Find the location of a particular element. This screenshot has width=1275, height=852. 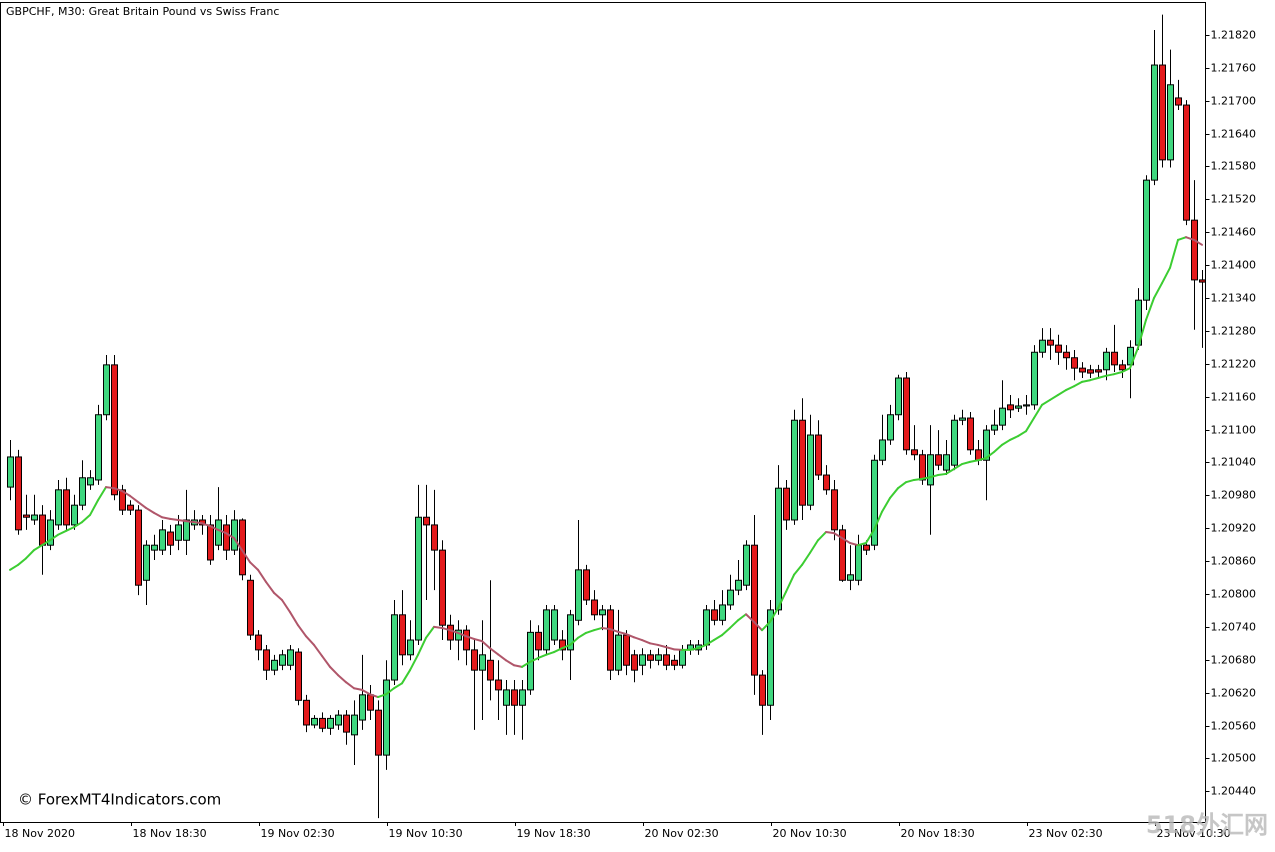

y-tick-label: 1.20860 is located at coordinates (1234, 561).